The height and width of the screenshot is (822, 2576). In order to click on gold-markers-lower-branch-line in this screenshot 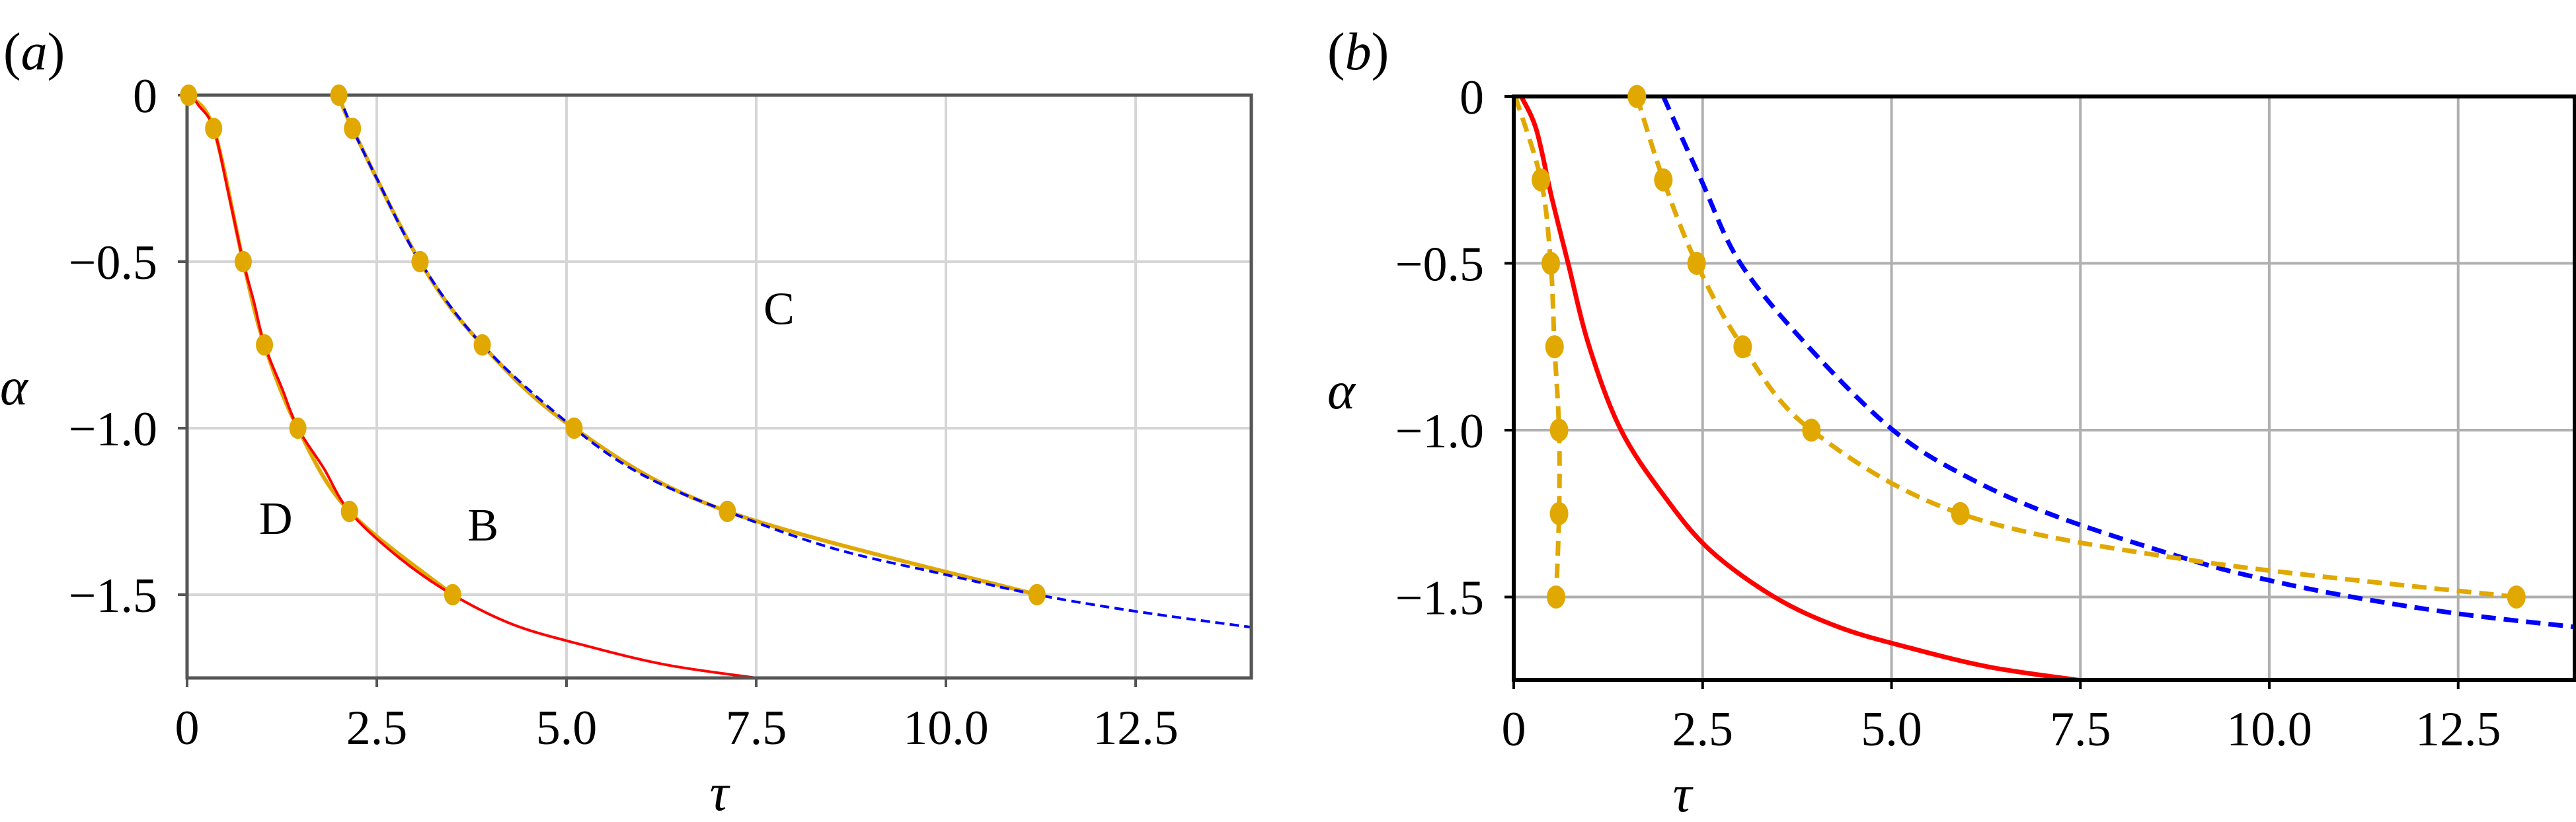, I will do `click(320, 346)`.